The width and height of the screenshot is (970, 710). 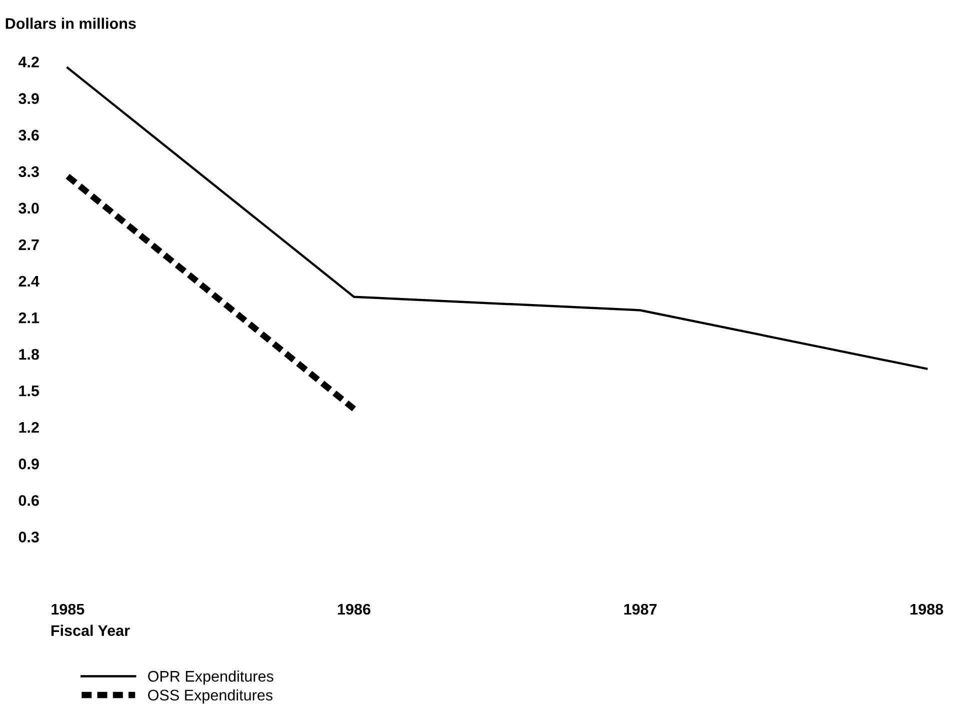 What do you see at coordinates (29, 354) in the screenshot?
I see `y-tick-label: 1.8` at bounding box center [29, 354].